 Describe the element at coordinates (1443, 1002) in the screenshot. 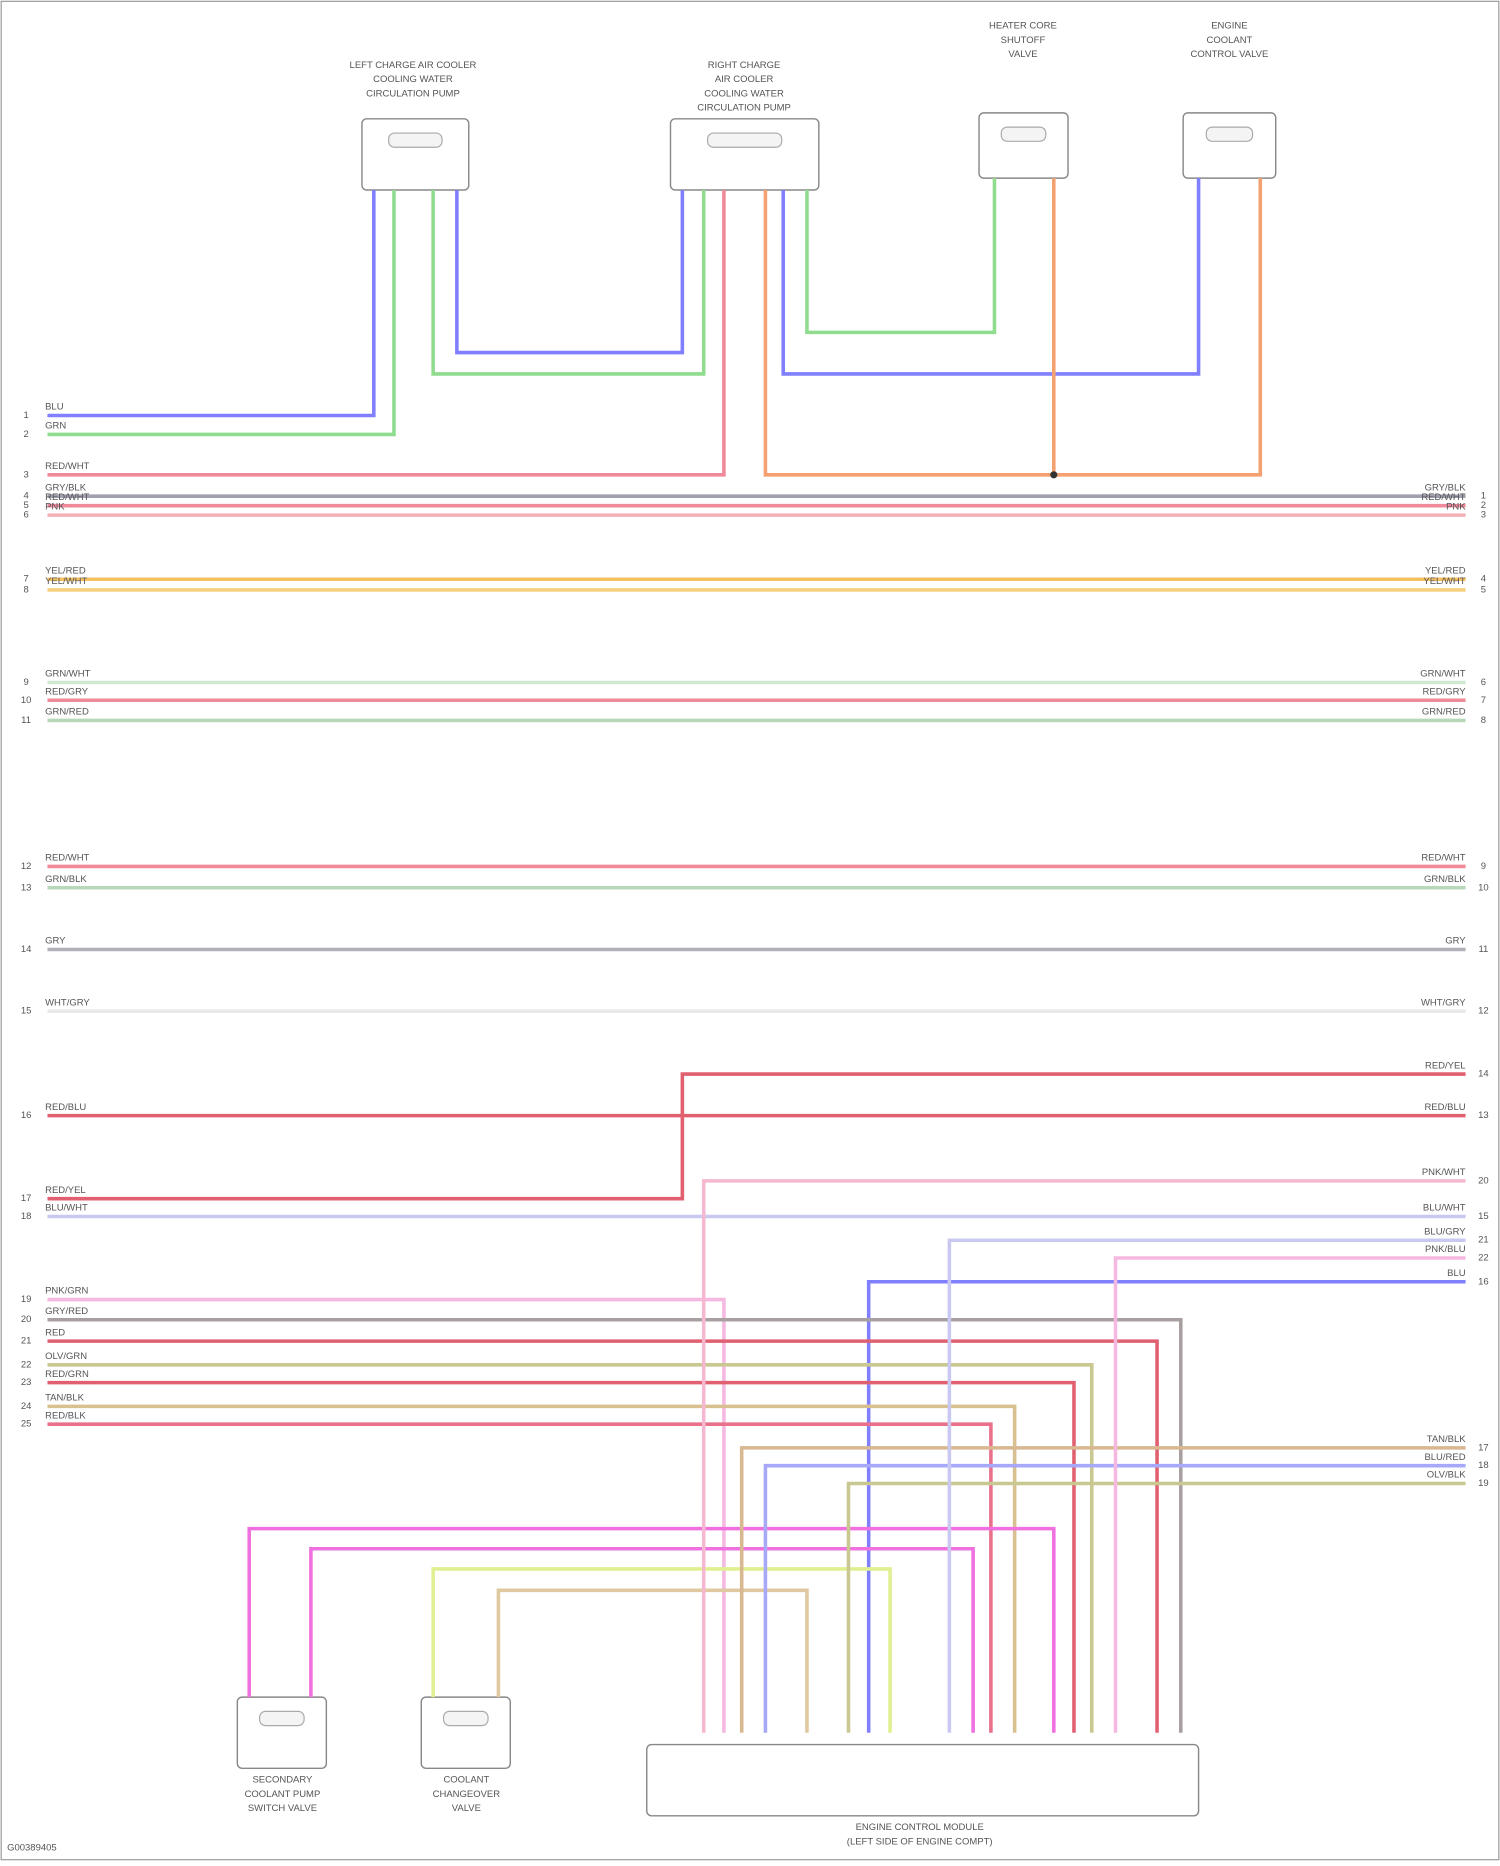

I see `wire-label: WHT/GRY` at that location.